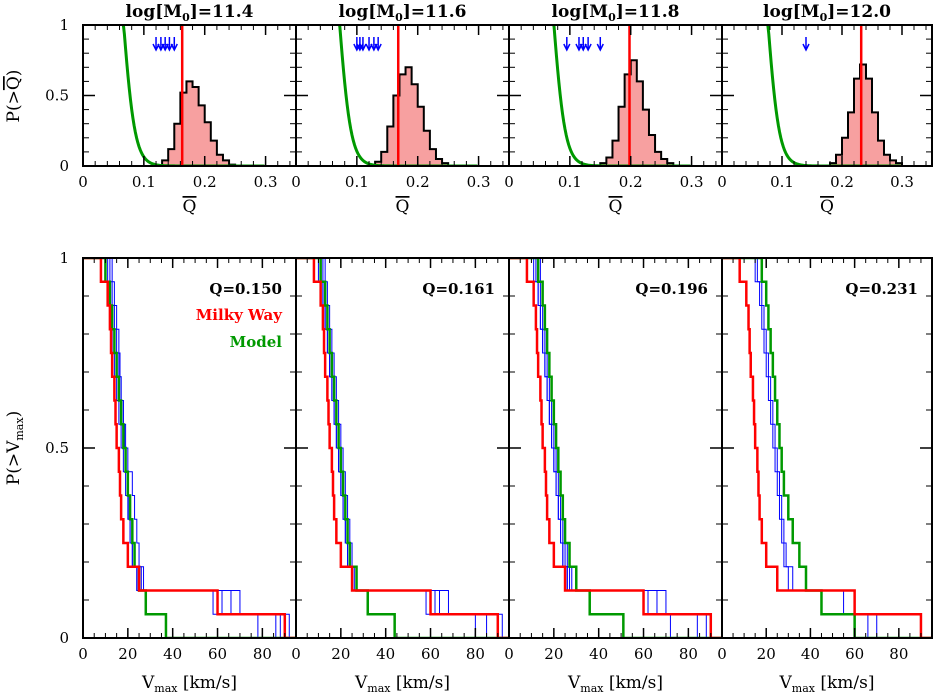 The width and height of the screenshot is (936, 698). I want to click on cdf-panel: 0 20 40 60 80 Q=0.196 Vmax [km/s], so click(613, 476).